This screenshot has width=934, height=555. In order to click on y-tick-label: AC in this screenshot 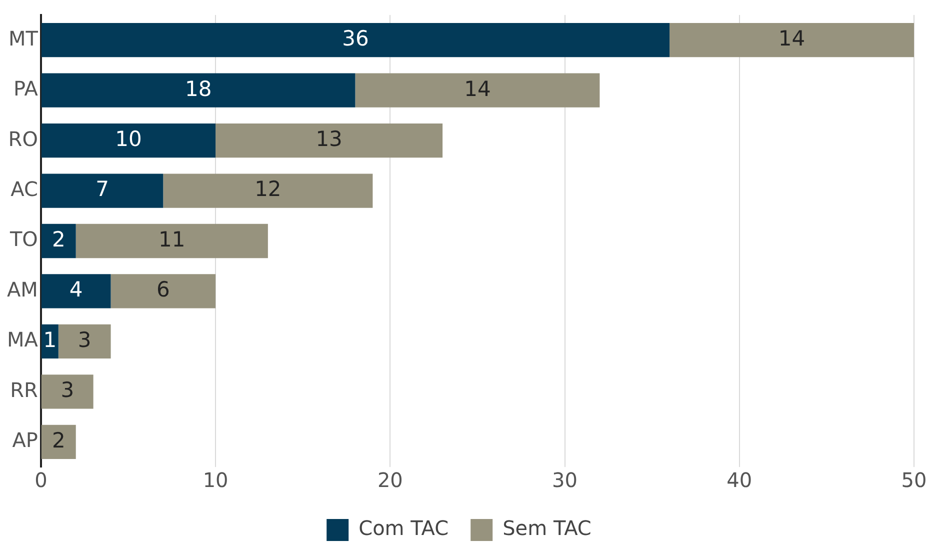, I will do `click(24, 188)`.